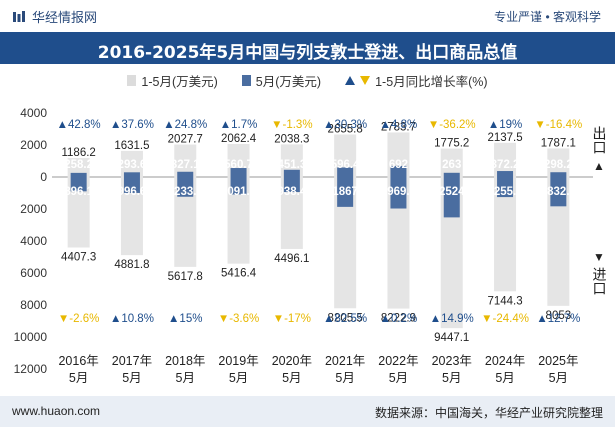  Describe the element at coordinates (431, 81) in the screenshot. I see `legend-growth-label: 1-5月同比增长率(%)` at that location.